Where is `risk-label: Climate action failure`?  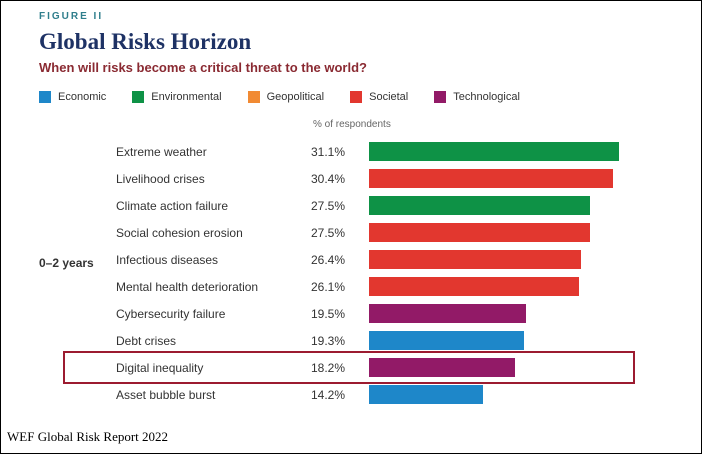
risk-label: Climate action failure is located at coordinates (172, 205).